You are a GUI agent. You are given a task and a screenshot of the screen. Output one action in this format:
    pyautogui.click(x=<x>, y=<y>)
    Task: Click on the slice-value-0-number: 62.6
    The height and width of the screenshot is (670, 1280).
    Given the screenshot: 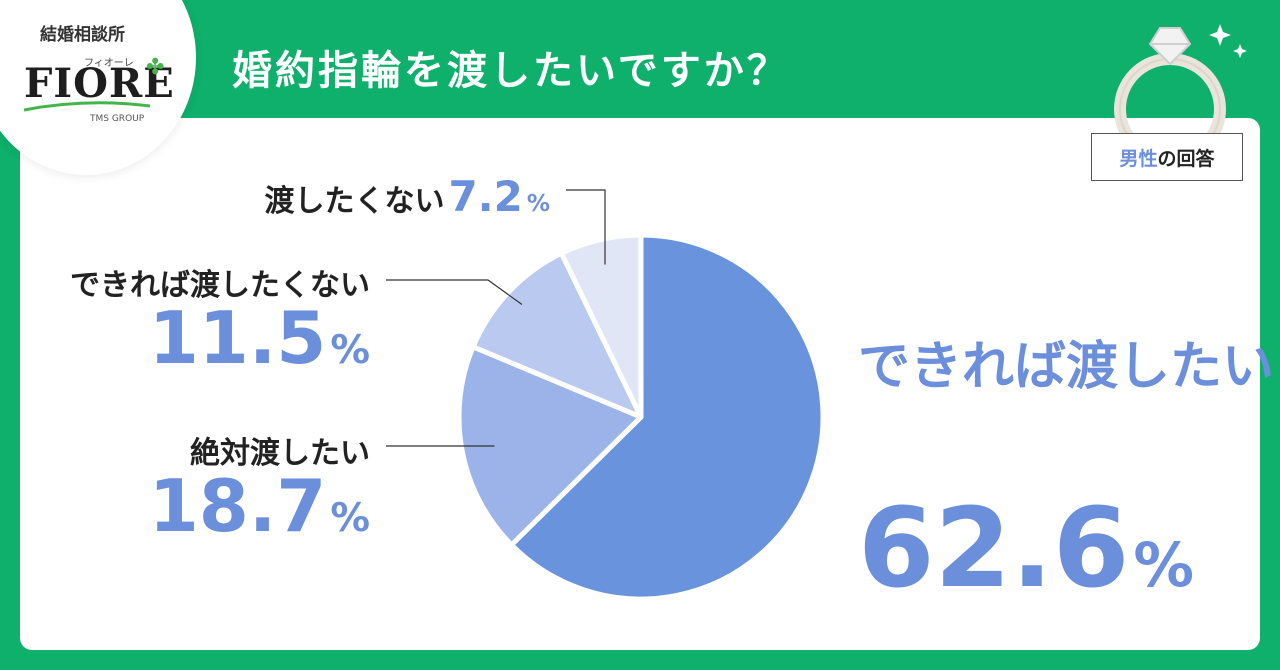 What is the action you would take?
    pyautogui.click(x=994, y=548)
    